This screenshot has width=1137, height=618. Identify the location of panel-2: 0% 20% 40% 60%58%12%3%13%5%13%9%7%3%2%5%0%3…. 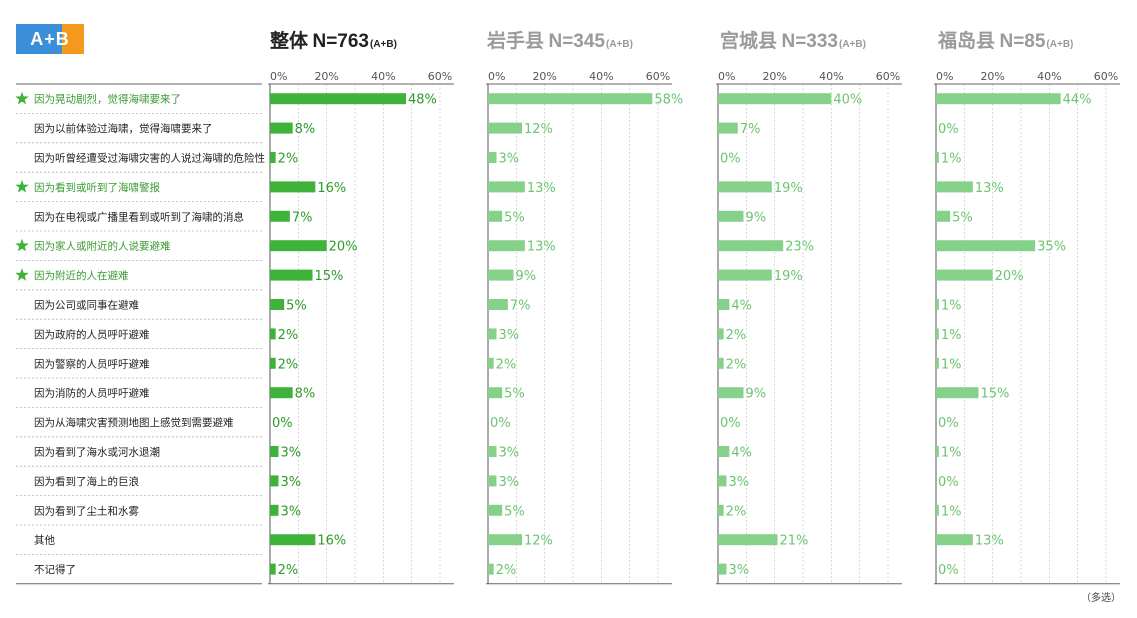
(584, 327).